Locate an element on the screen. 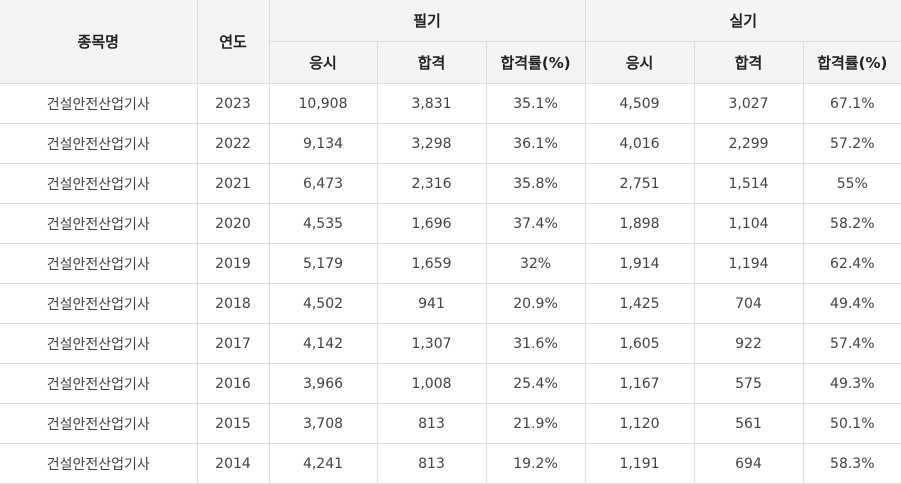 The width and height of the screenshot is (901, 484). cell-written-applicants: 5,179 is located at coordinates (323, 263).